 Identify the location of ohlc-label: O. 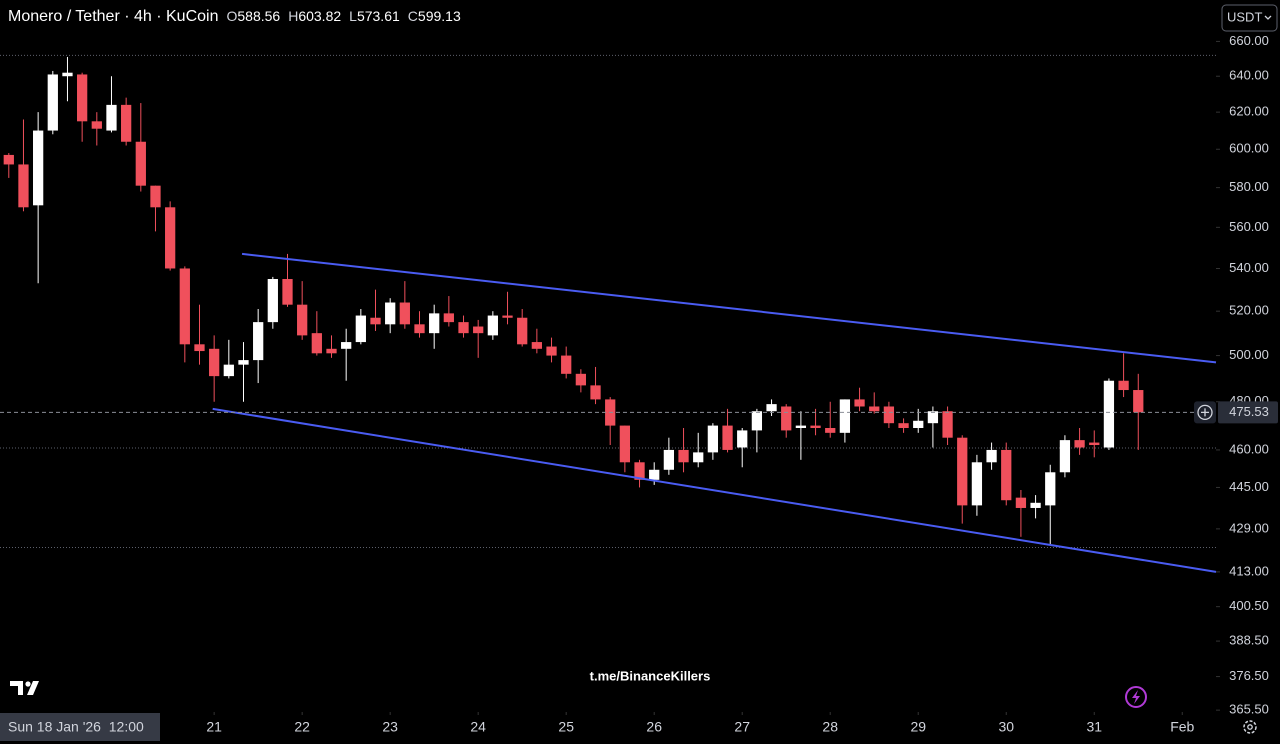
(231, 16).